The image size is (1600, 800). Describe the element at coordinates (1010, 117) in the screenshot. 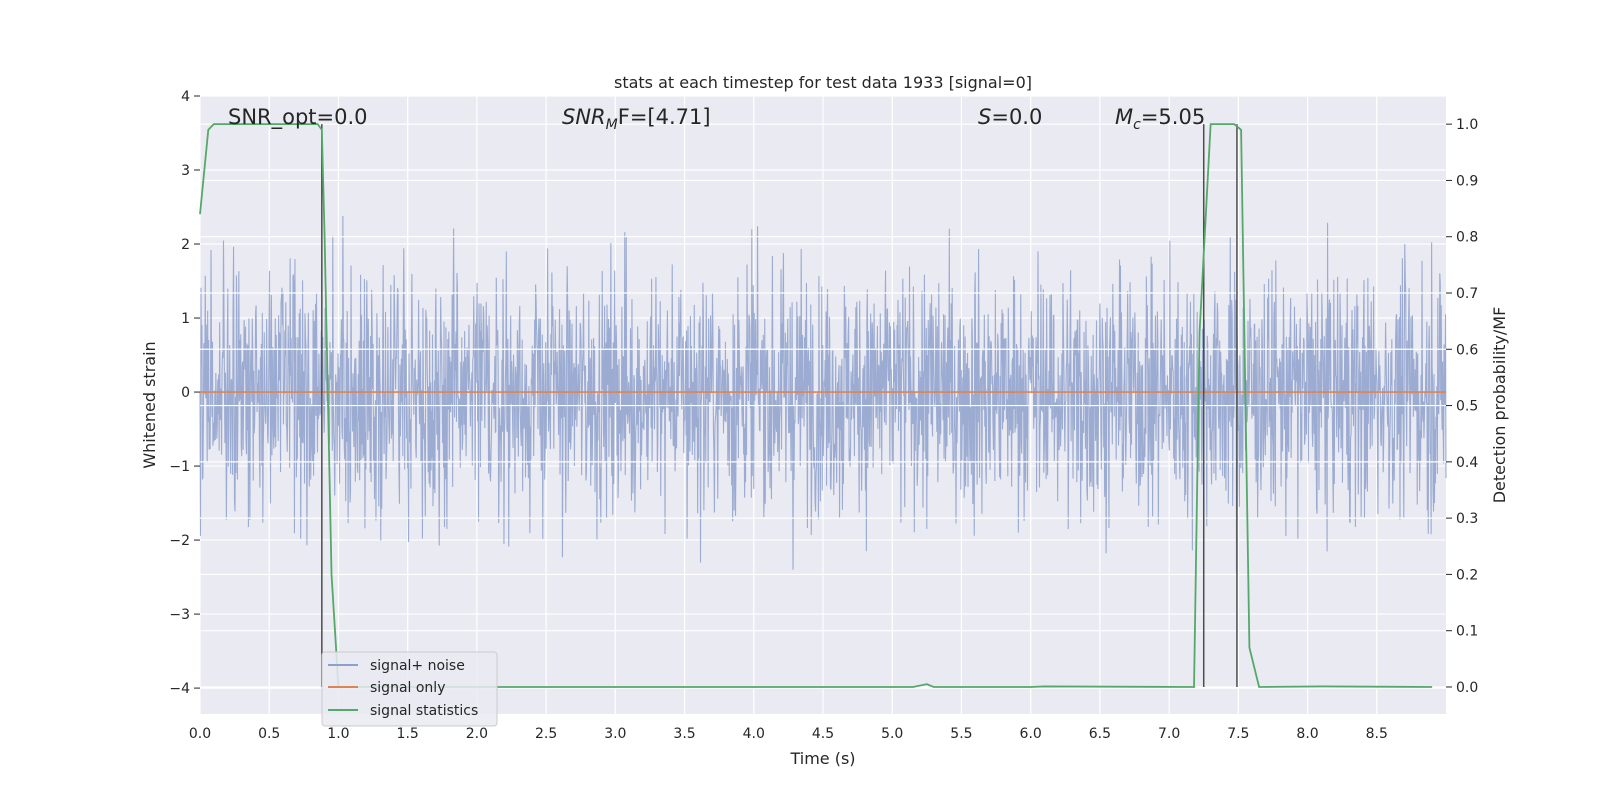

I see `annotation-s: S=0.0` at that location.